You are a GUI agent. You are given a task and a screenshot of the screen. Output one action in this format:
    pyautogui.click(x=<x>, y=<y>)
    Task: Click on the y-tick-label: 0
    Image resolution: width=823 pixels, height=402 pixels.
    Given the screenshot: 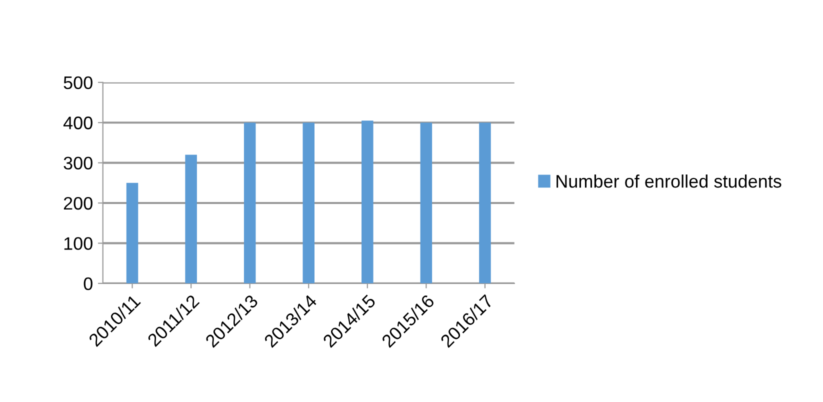 What is the action you would take?
    pyautogui.click(x=88, y=283)
    